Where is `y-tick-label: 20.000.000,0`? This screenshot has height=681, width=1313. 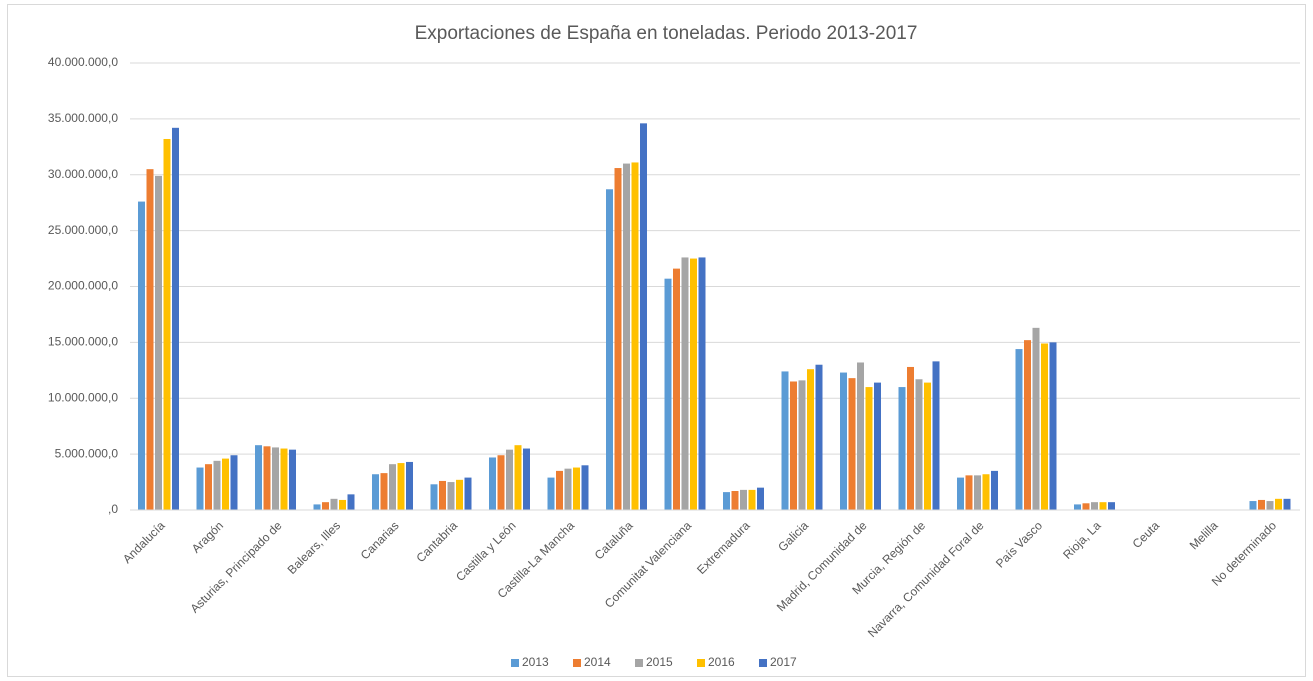
y-tick-label: 20.000.000,0 is located at coordinates (83, 286).